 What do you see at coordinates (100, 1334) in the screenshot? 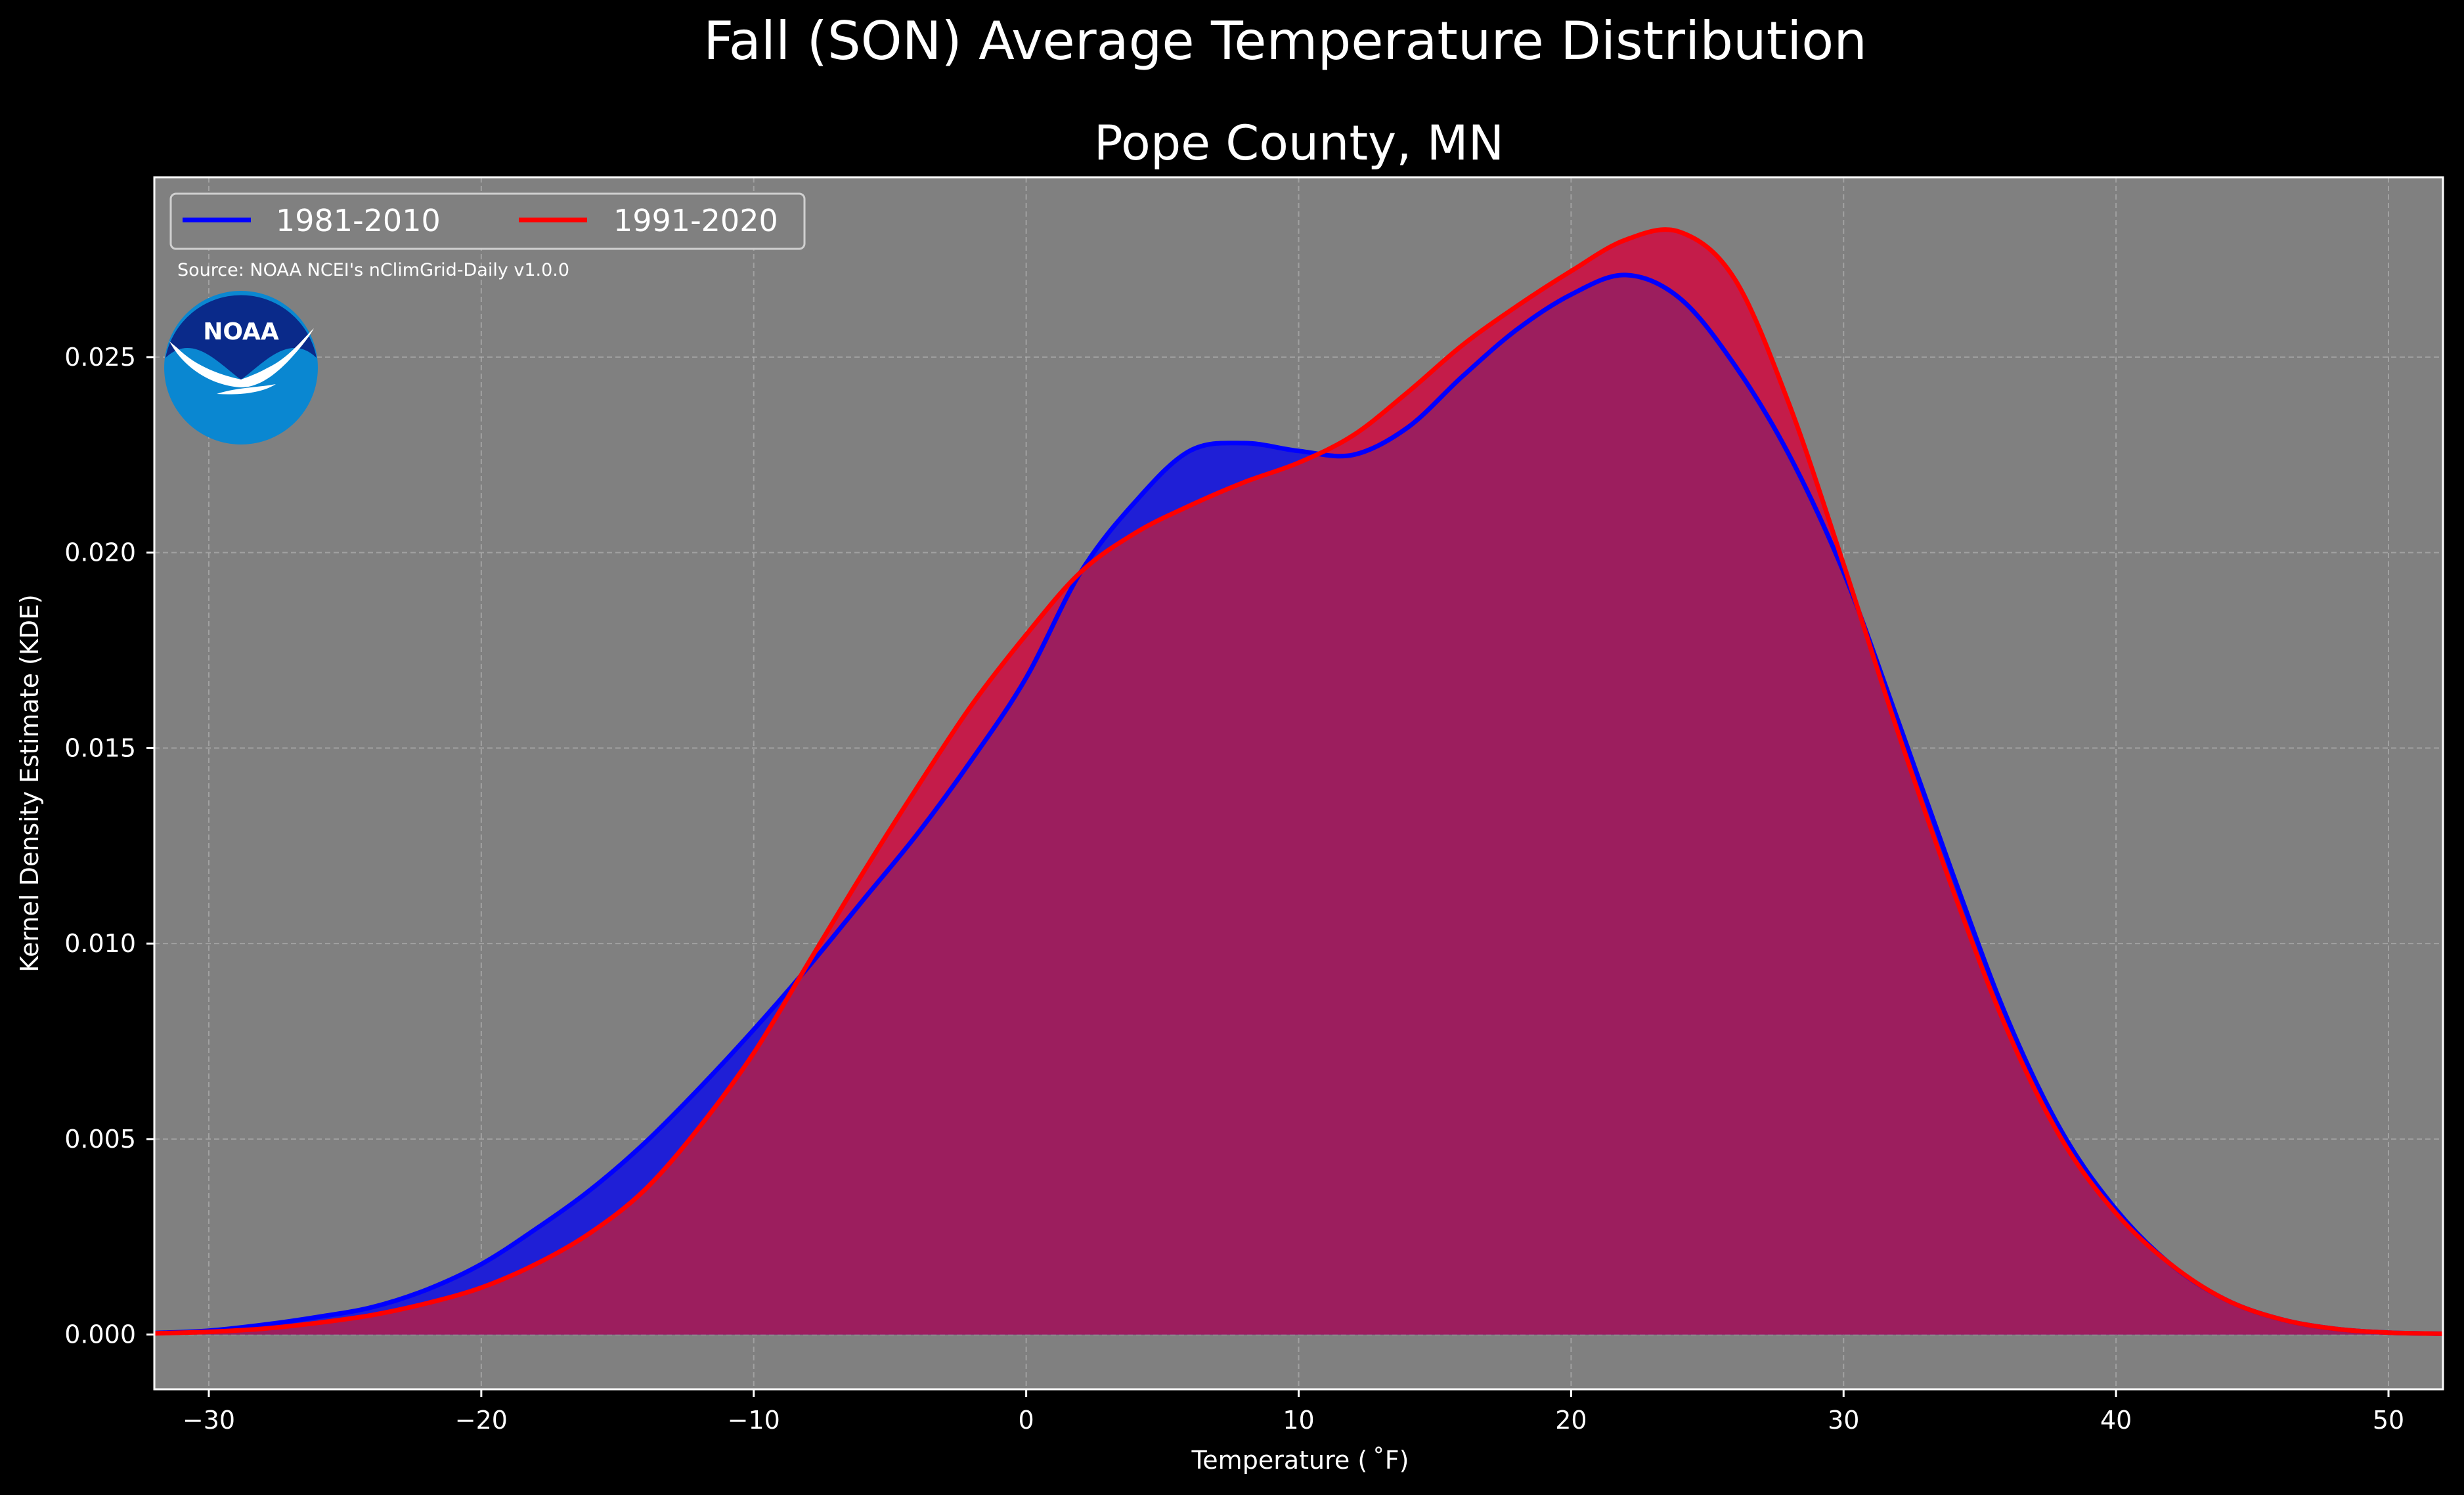
I see `y-tick-label: 0.000` at bounding box center [100, 1334].